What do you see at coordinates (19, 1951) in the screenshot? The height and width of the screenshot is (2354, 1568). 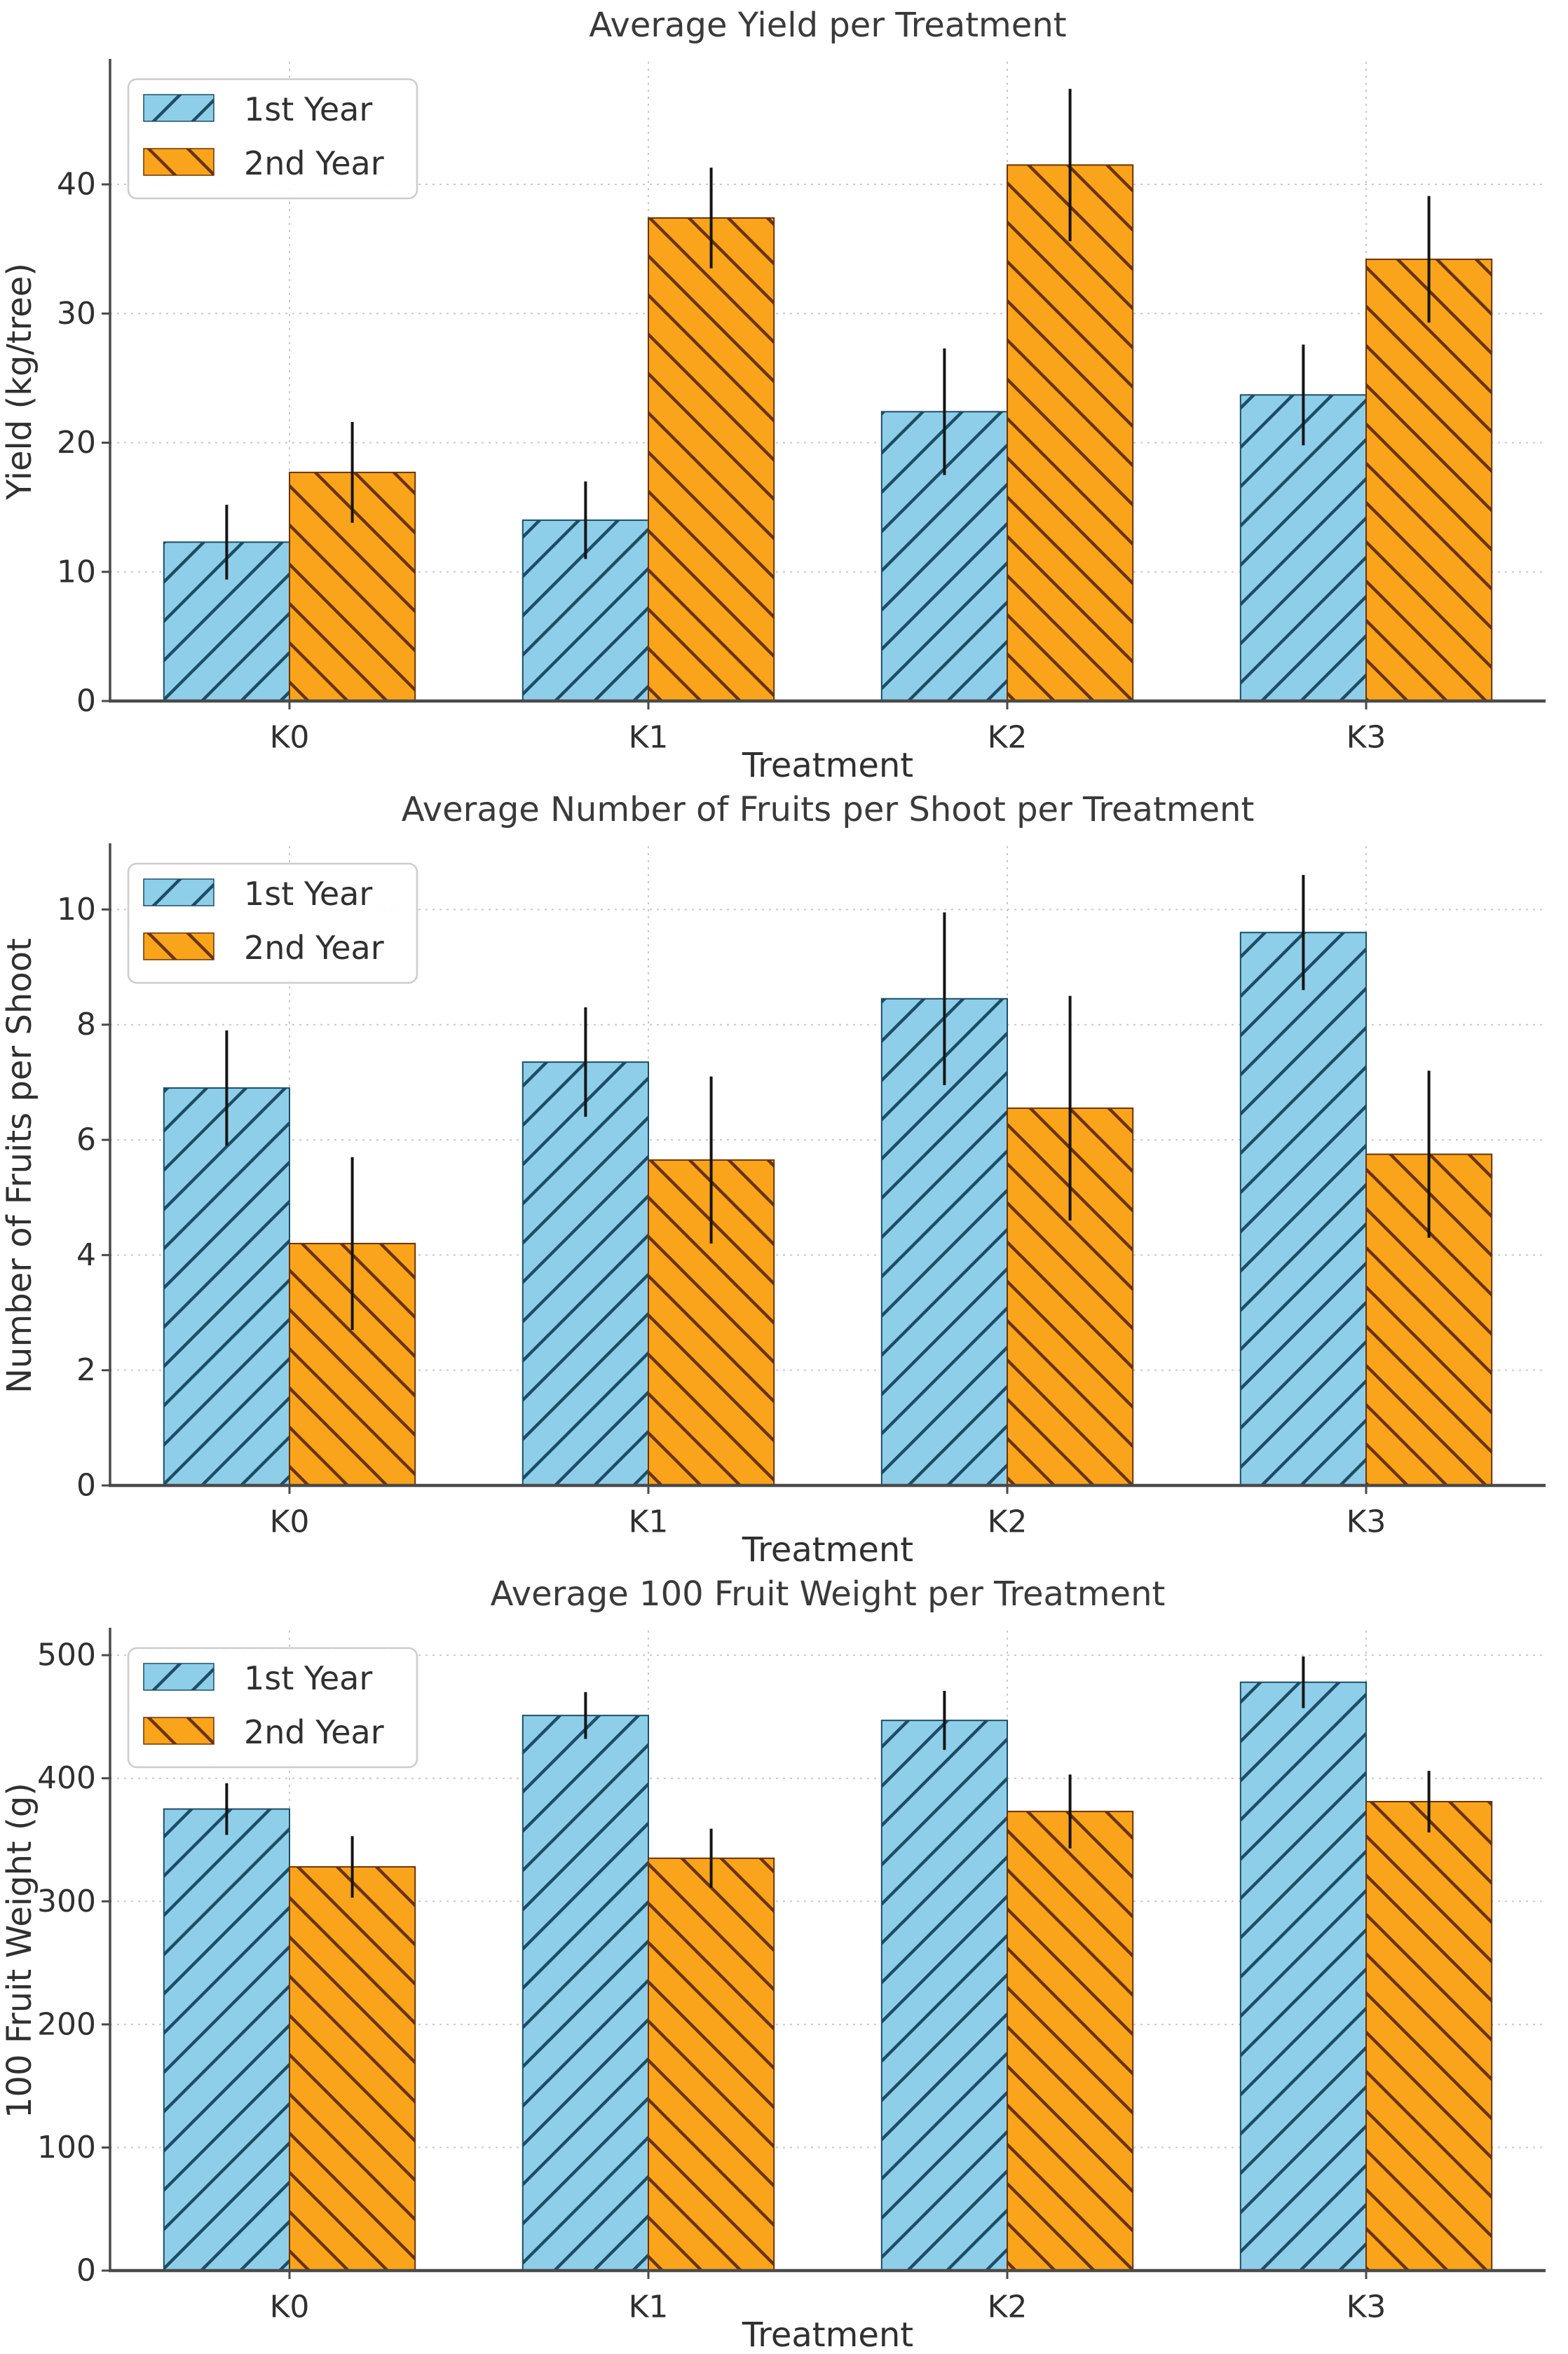 I see `y-axis-label: 100 Fruit Weight (g)` at bounding box center [19, 1951].